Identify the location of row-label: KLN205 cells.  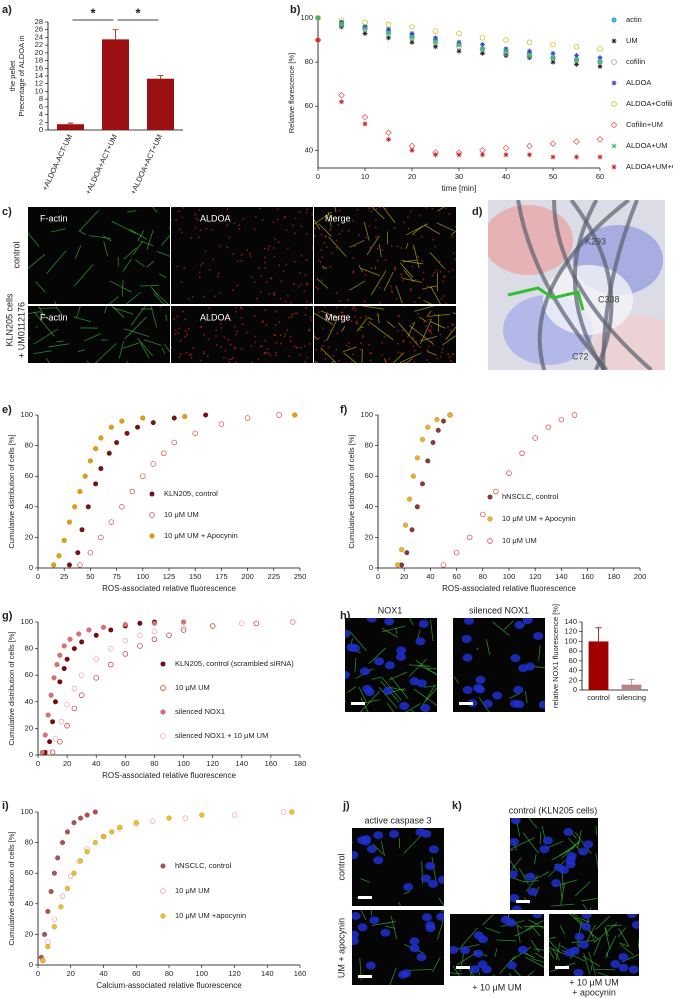
(9, 320).